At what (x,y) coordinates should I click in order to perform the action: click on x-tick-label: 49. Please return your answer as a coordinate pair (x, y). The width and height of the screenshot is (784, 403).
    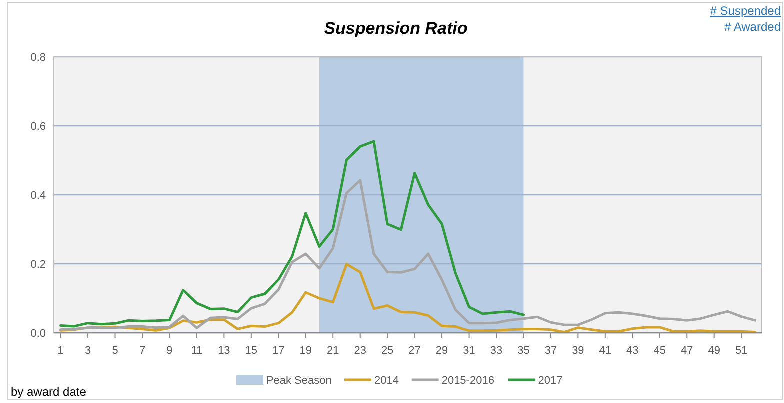
    Looking at the image, I should click on (714, 351).